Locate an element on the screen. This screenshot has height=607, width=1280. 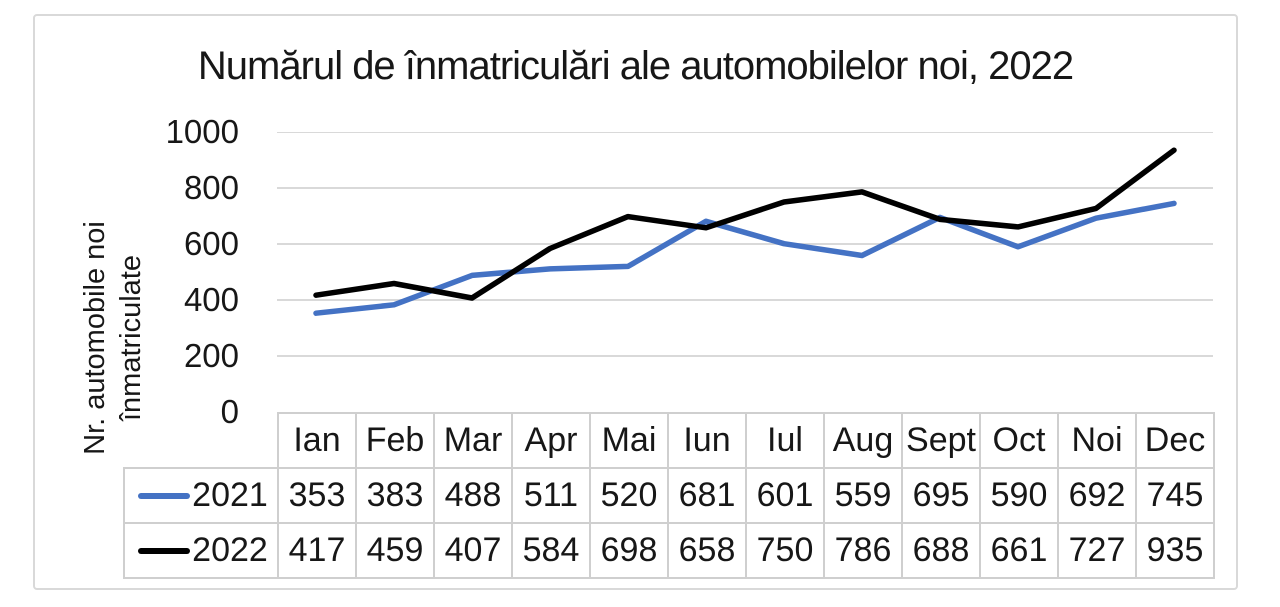
value-cell: 688 is located at coordinates (941, 550).